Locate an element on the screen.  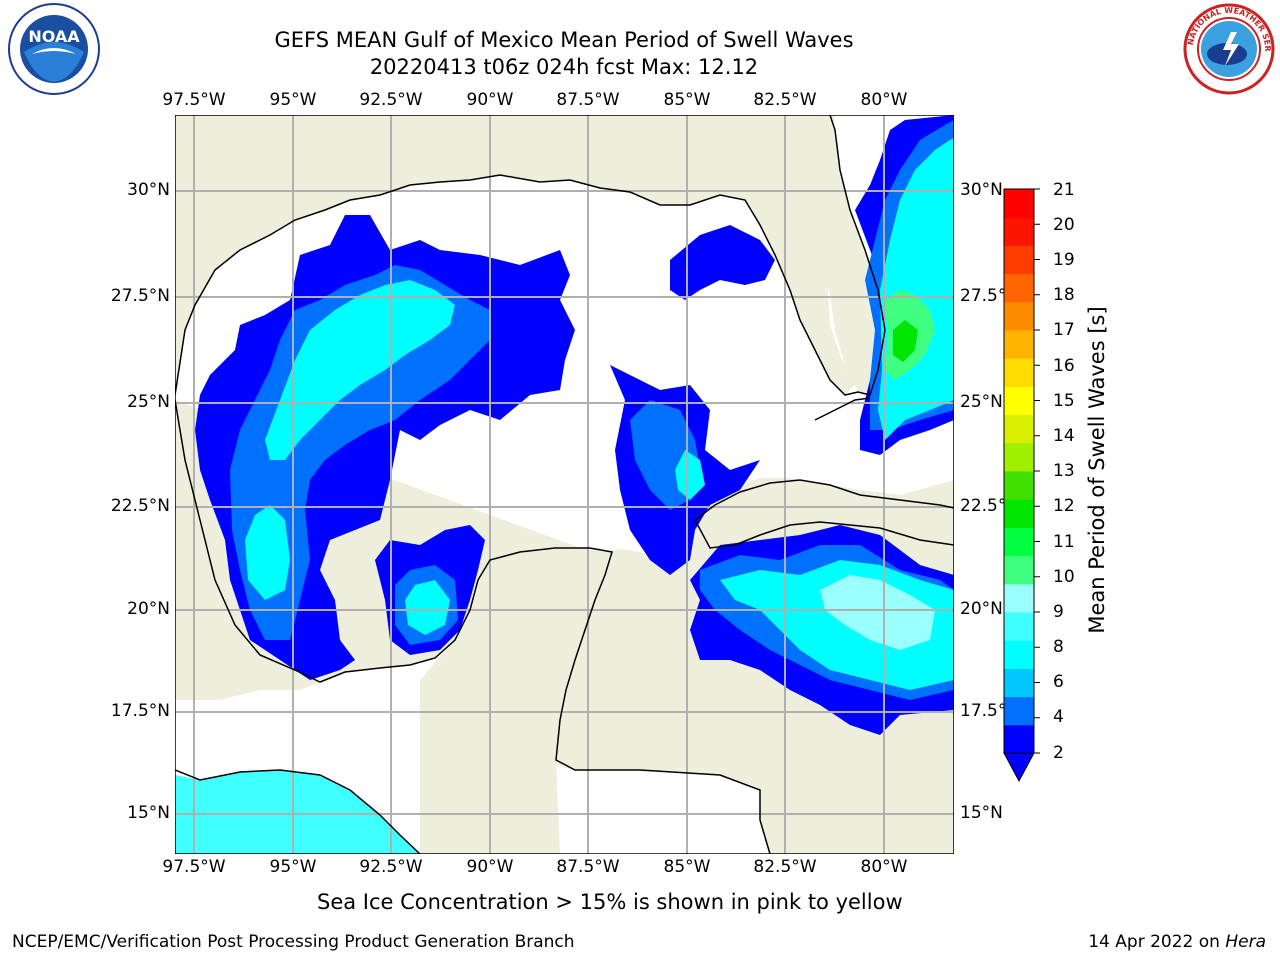
colorbar is located at coordinates (1021, 485).